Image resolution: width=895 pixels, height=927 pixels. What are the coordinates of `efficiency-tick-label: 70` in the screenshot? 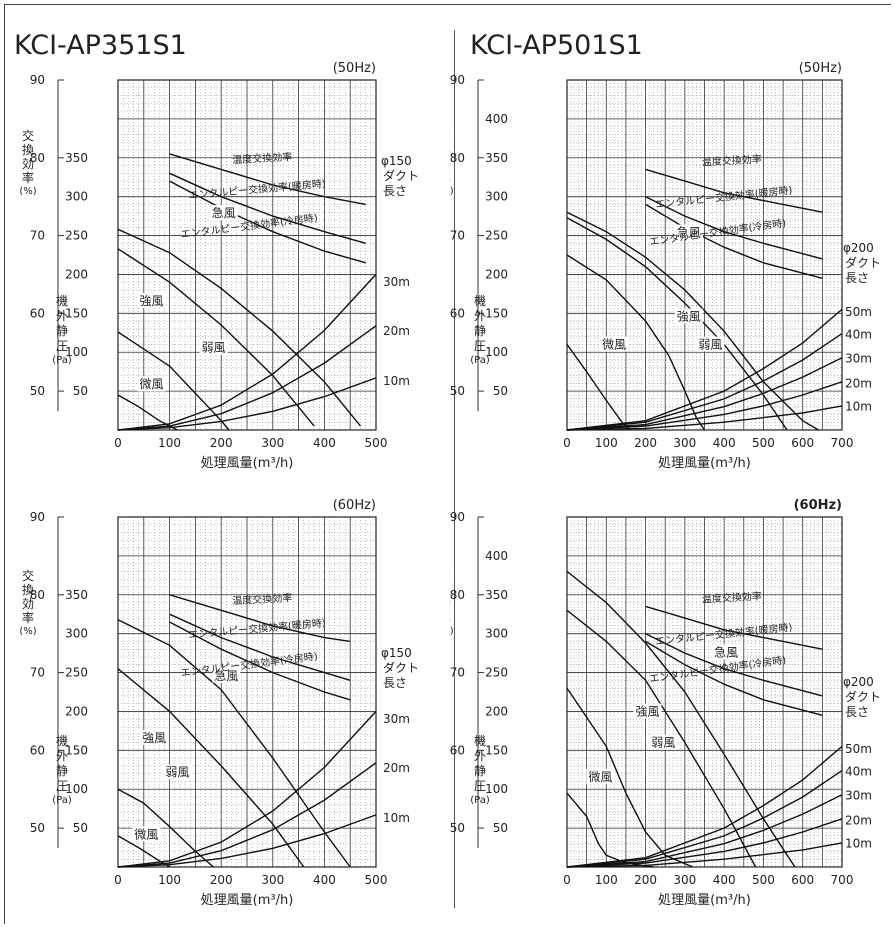 It's located at (457, 673).